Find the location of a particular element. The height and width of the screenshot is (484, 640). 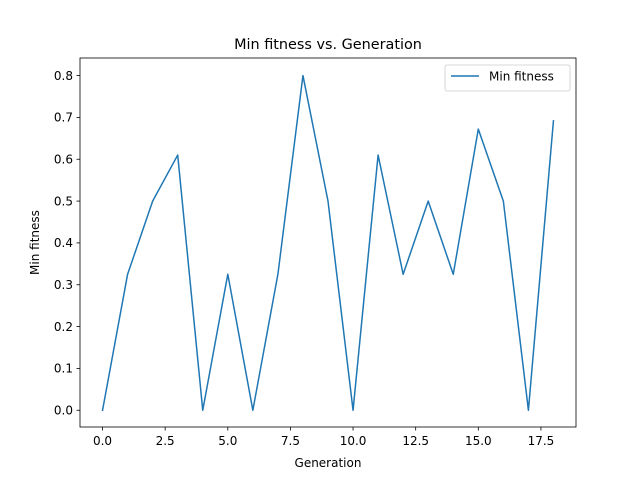

y-tick-label: 0.2 is located at coordinates (63, 327).